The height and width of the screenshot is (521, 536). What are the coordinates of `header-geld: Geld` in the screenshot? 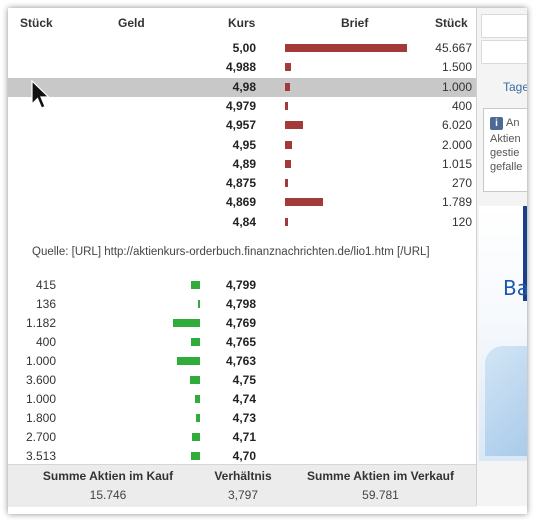 It's located at (131, 23).